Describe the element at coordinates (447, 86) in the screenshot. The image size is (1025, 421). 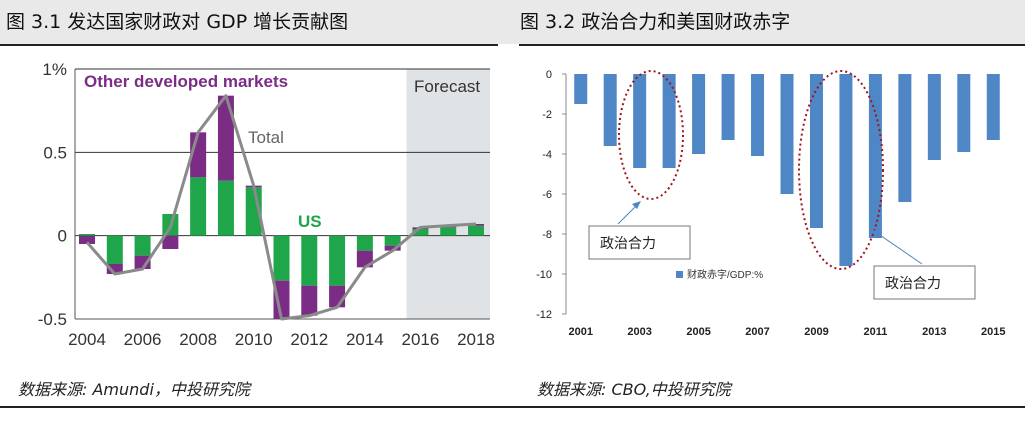
I see `forecast-label: Forecast` at that location.